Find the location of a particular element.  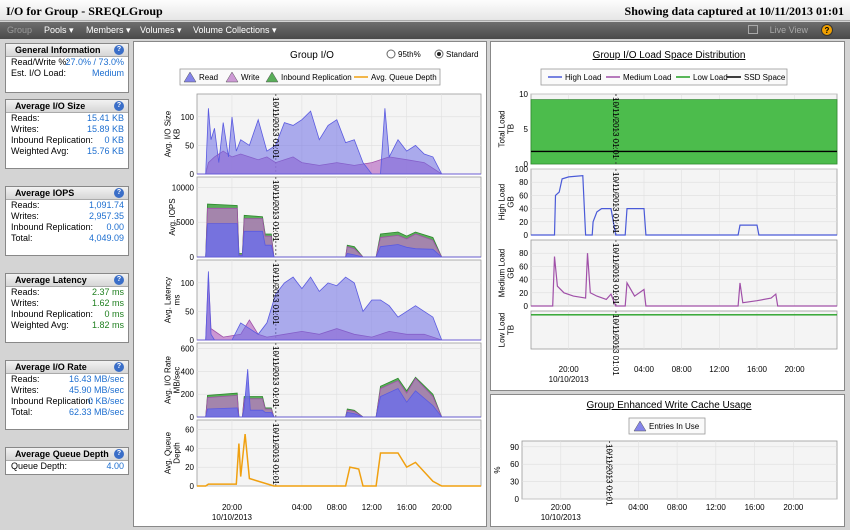

y-axis-label: Avg. Latency is located at coordinates (168, 300).